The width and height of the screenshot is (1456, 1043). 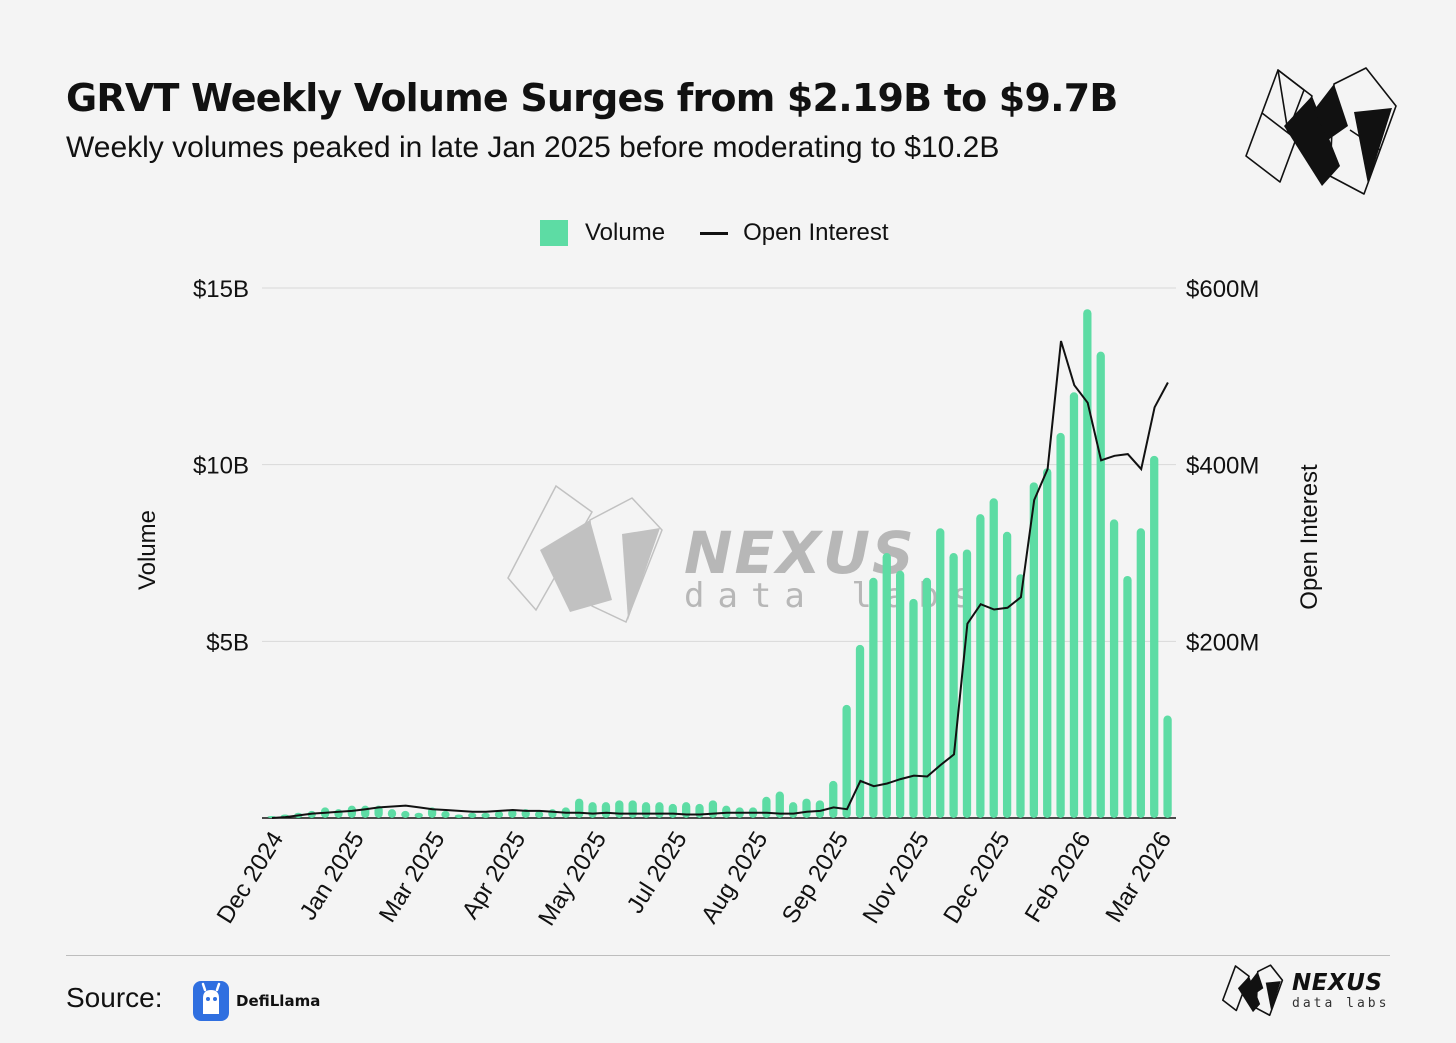 I want to click on x-tick-label: Nov 2025, so click(x=896, y=877).